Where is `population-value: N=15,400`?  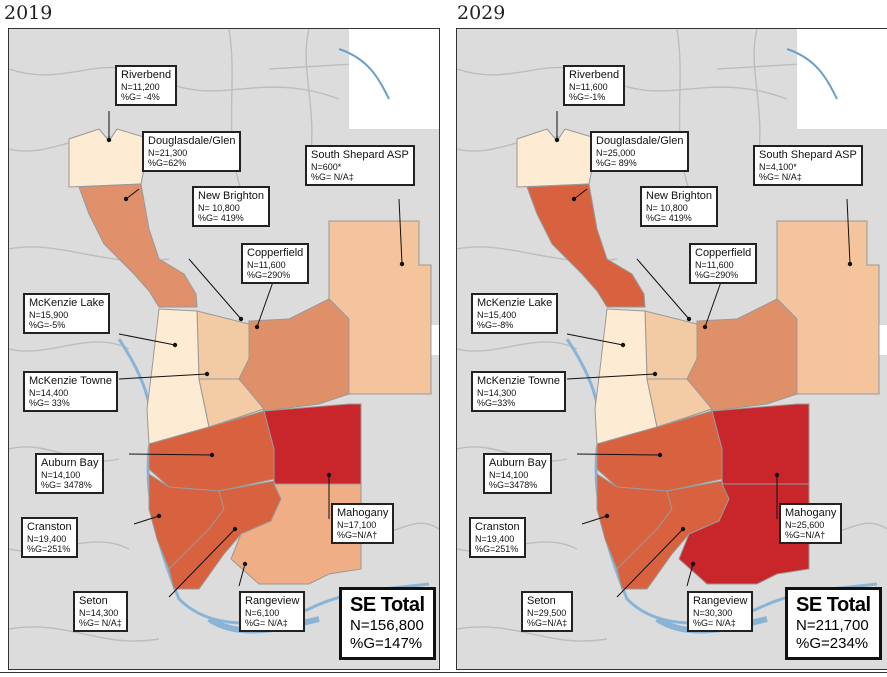
population-value: N=15,400 is located at coordinates (497, 314).